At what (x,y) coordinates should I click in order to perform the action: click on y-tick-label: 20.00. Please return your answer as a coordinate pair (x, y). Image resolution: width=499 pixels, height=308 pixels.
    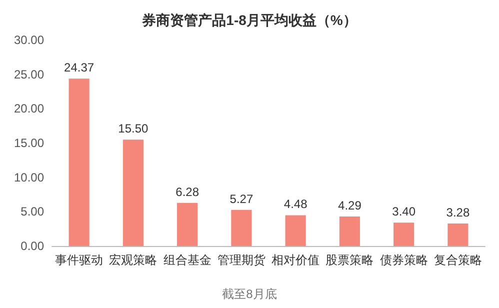
    Looking at the image, I should click on (29, 109).